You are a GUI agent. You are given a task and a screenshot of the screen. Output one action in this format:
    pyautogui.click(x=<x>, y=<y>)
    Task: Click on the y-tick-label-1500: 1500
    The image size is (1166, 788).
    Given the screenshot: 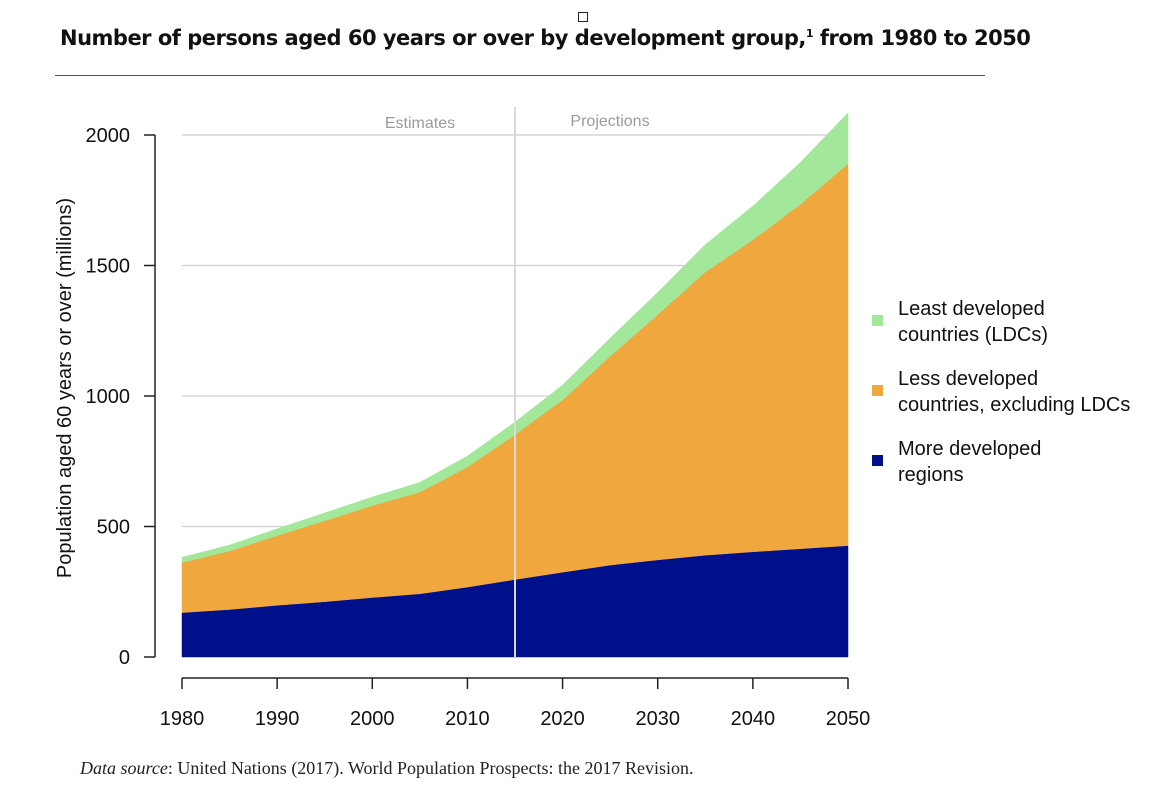 What is the action you would take?
    pyautogui.click(x=108, y=267)
    